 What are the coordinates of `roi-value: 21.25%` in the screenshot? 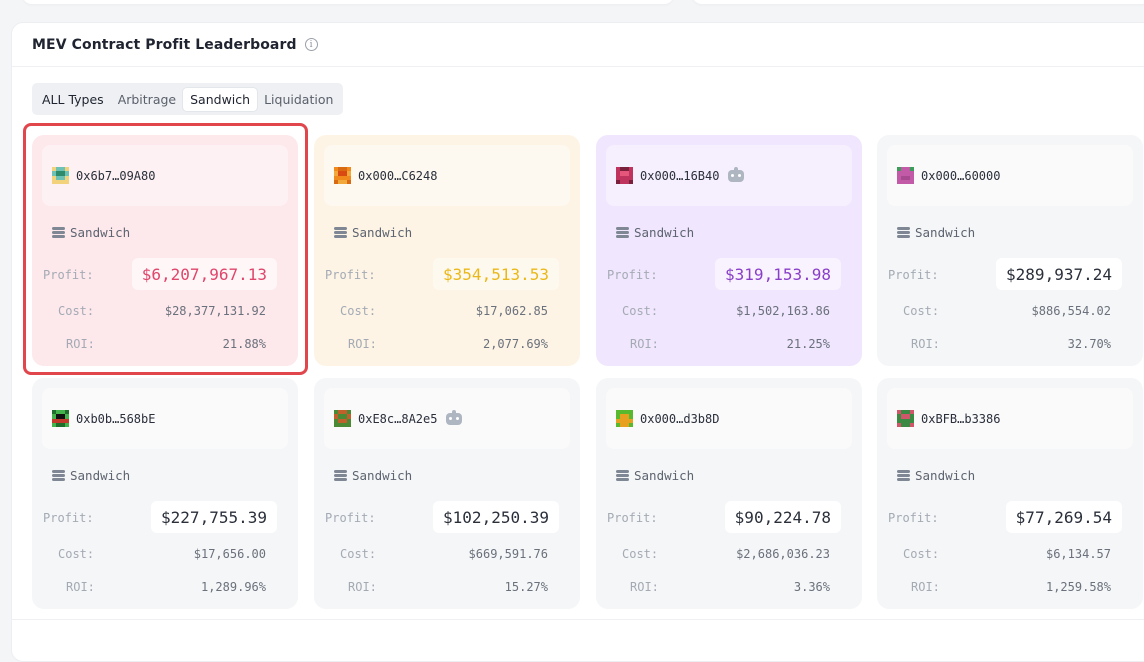 It's located at (808, 344).